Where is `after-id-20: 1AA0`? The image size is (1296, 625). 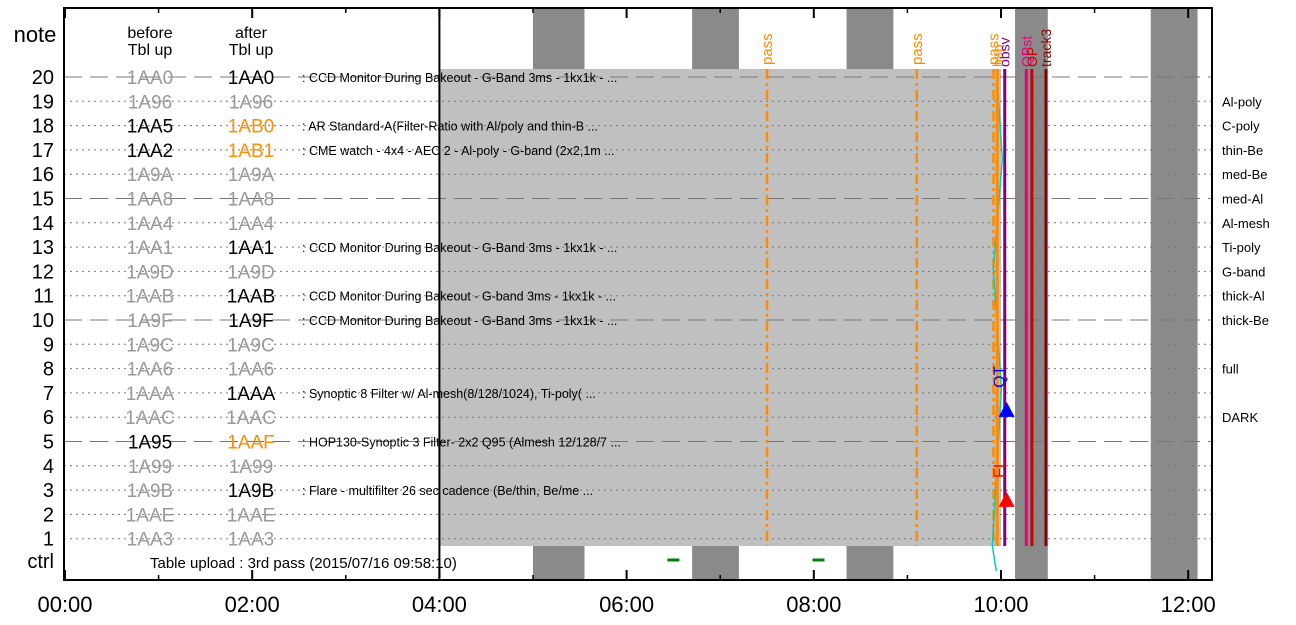 after-id-20: 1AA0 is located at coordinates (251, 78).